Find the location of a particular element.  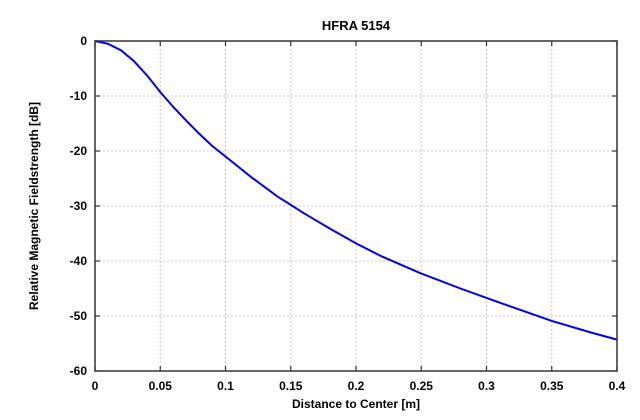

y-tick-label: -40 is located at coordinates (79, 261).